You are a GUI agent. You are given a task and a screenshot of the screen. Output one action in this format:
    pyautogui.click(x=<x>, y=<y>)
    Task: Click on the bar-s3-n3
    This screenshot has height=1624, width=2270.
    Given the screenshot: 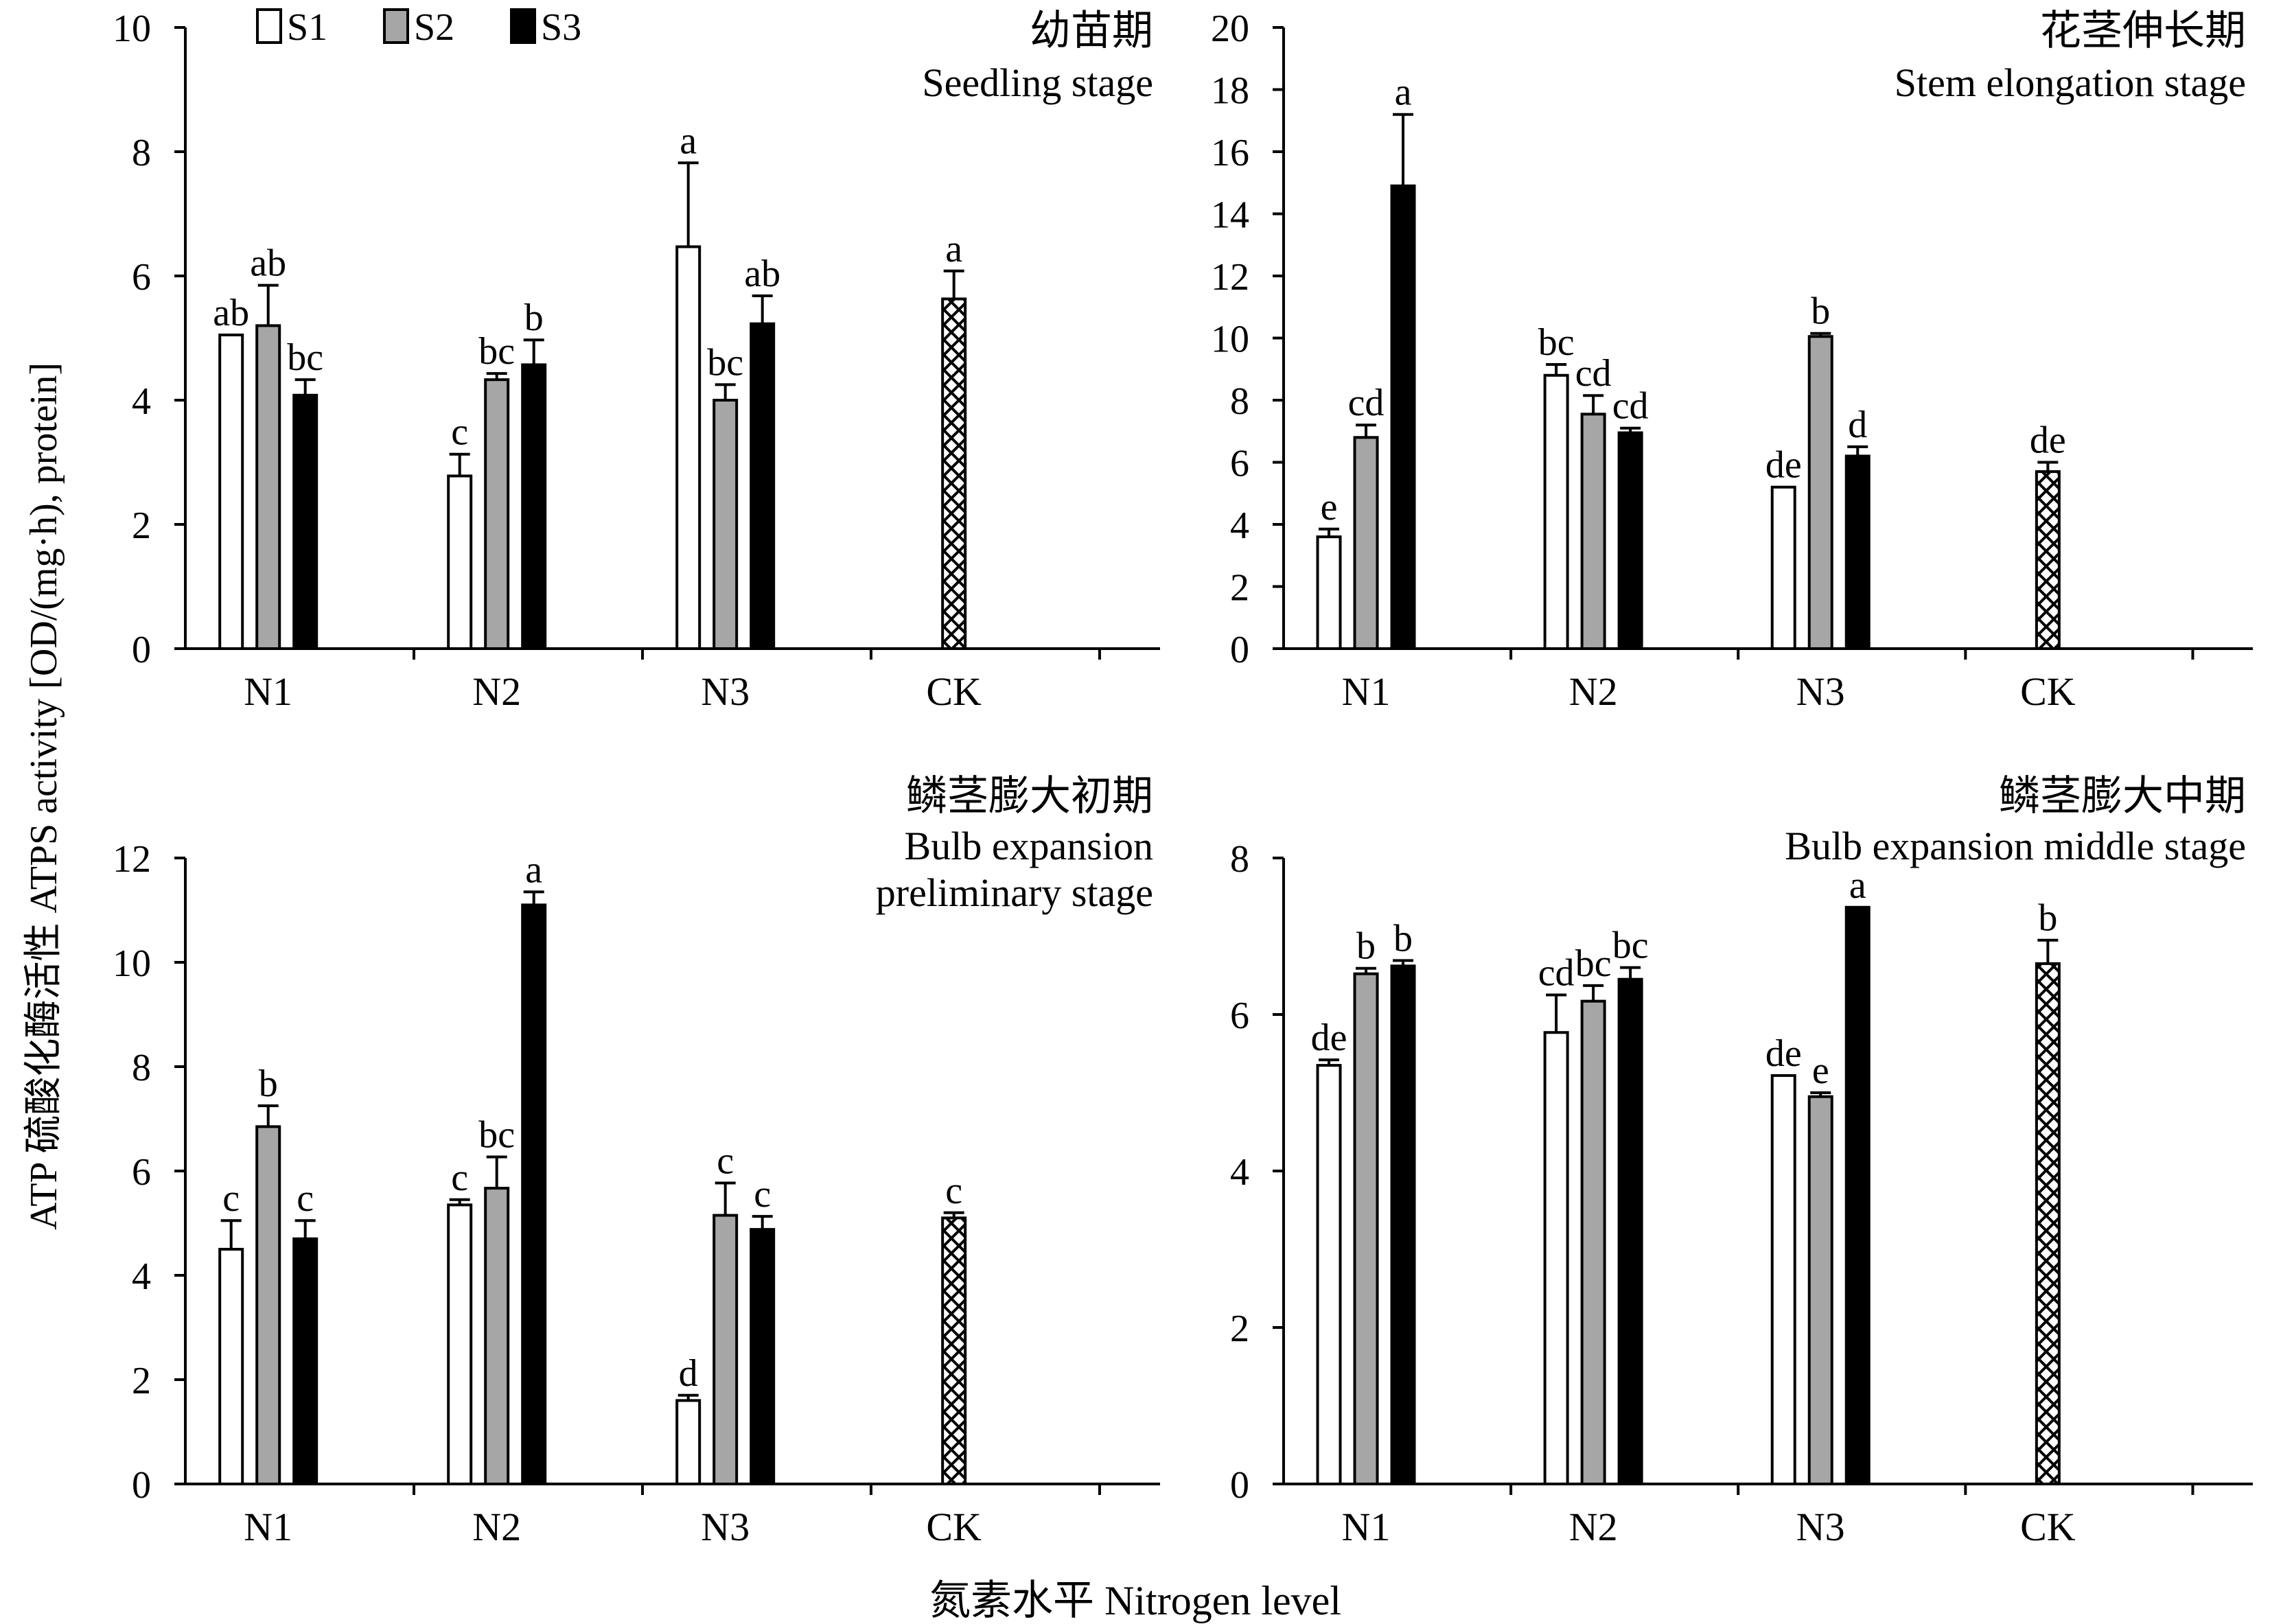 What is the action you would take?
    pyautogui.click(x=1857, y=1195)
    